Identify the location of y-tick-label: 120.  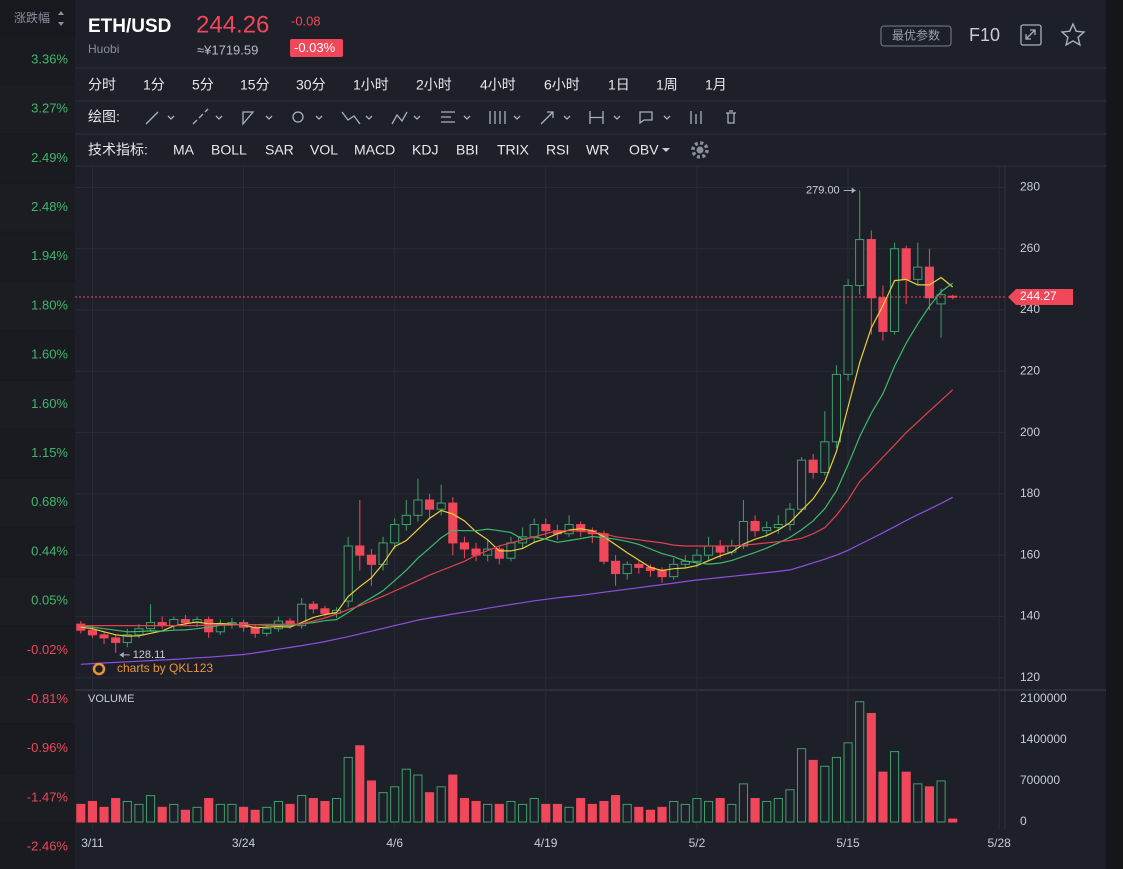
(1030, 677).